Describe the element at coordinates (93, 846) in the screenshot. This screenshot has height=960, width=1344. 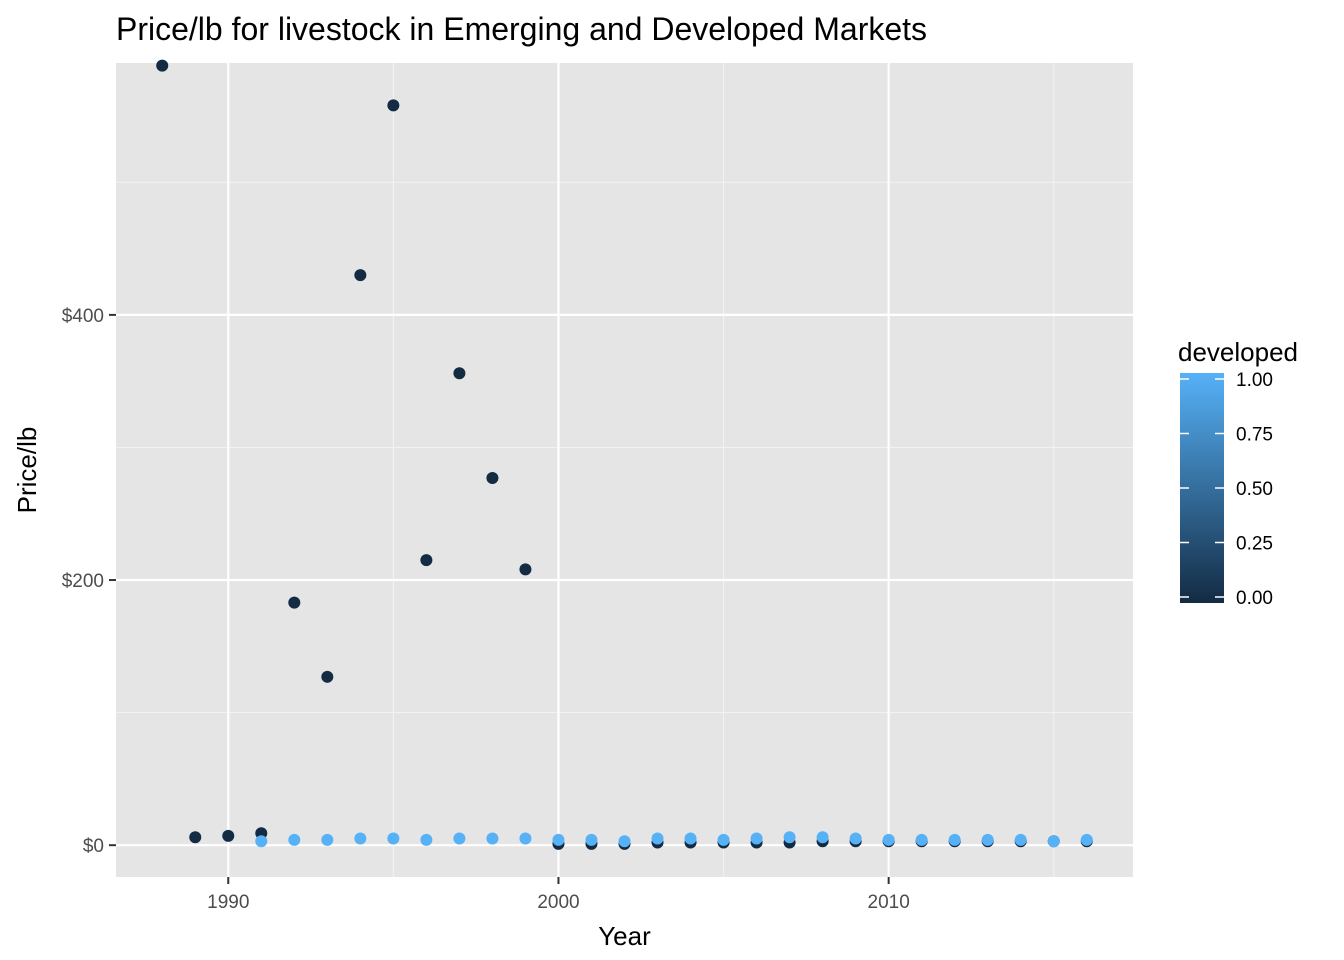
I see `y-tick-label: $0` at that location.